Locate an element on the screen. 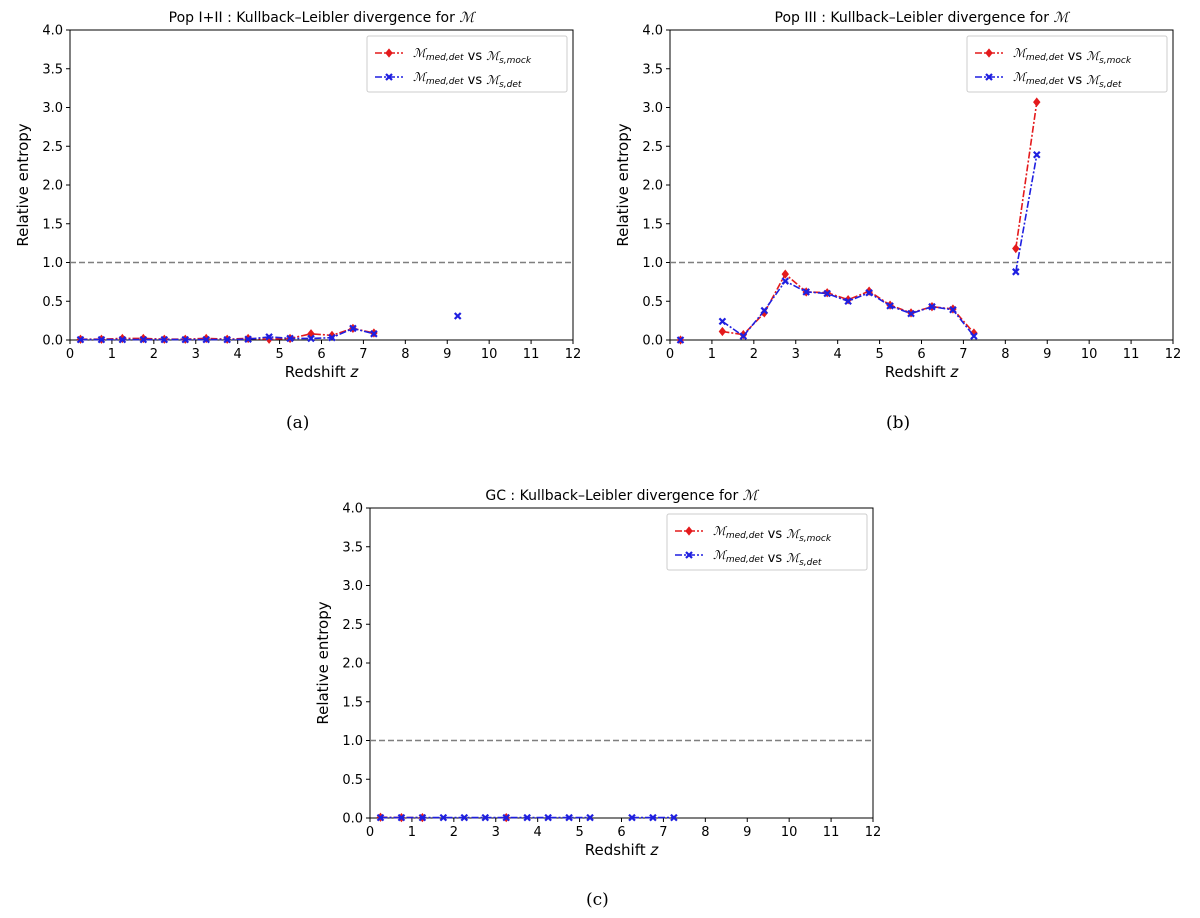  caption-c: (c) is located at coordinates (597, 900).